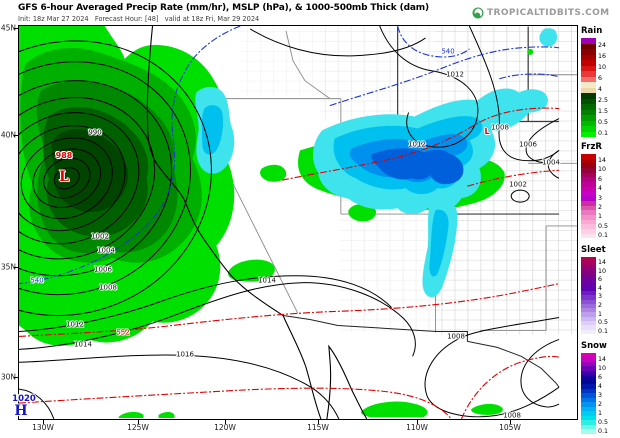 The image size is (620, 438). What do you see at coordinates (603, 101) in the screenshot?
I see `legend-tick-label: 2.5` at bounding box center [603, 101].